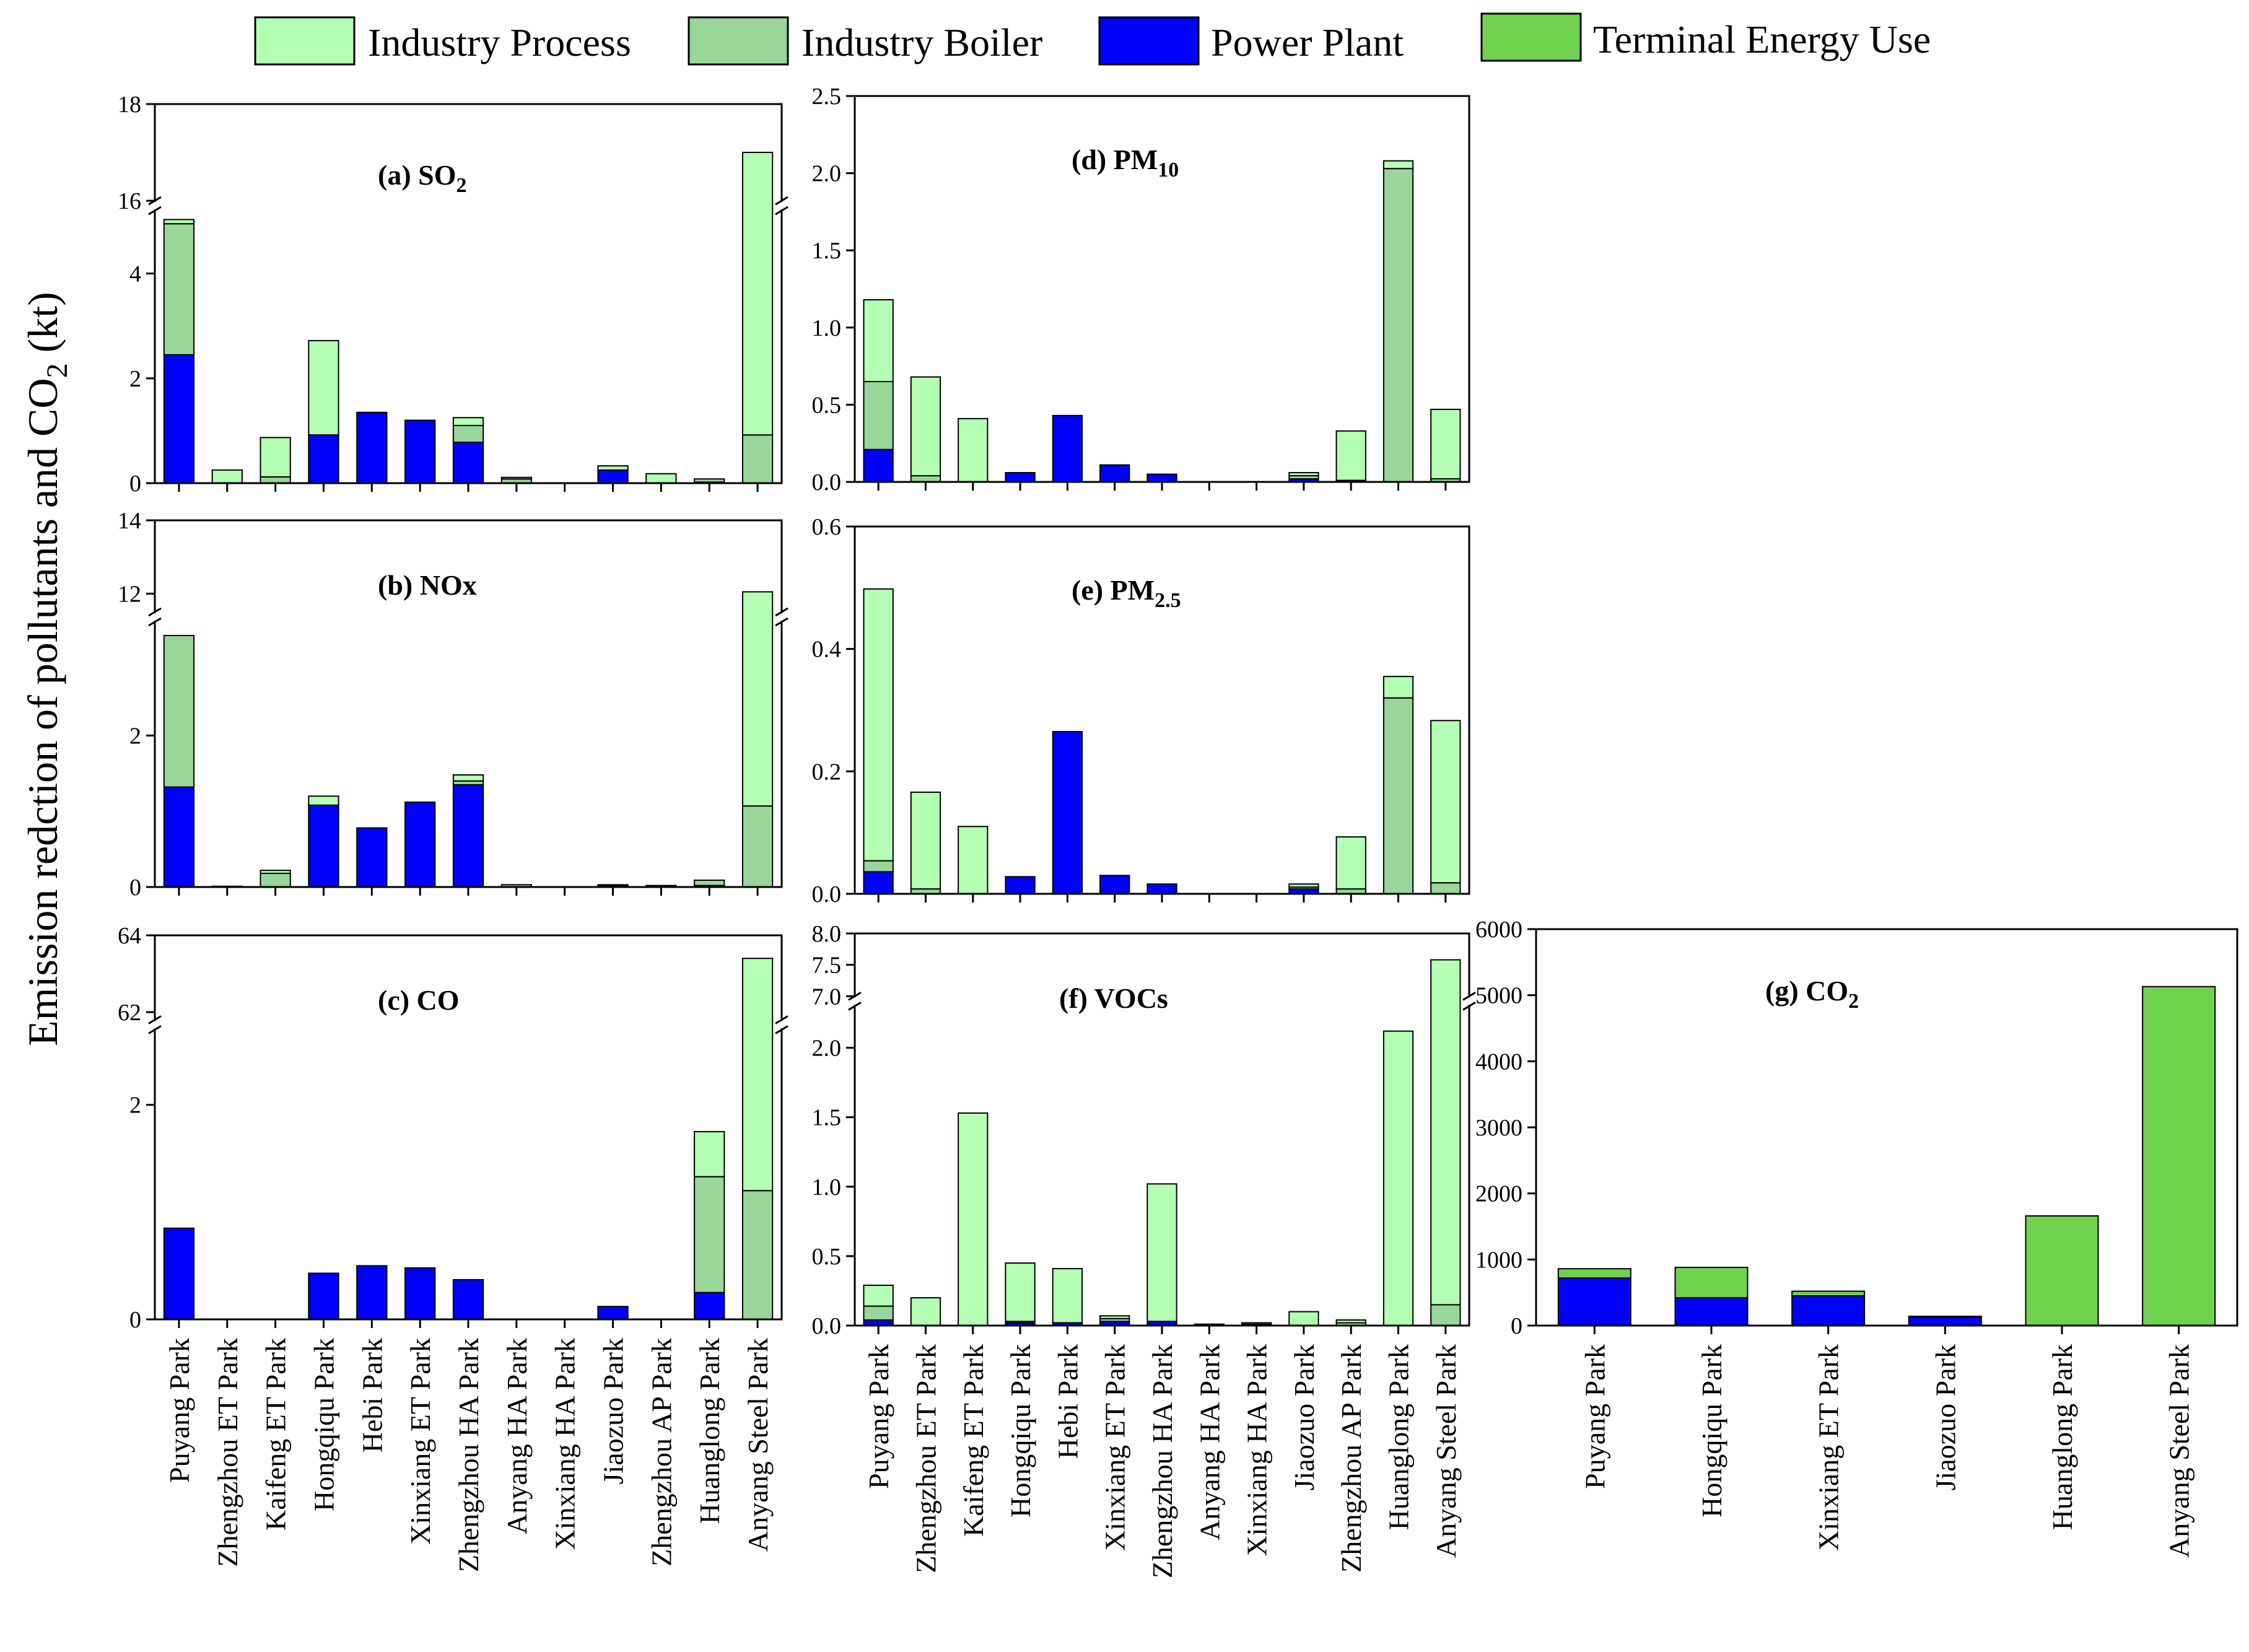  I want to click on bar-co-xinxiang-et-park-power-plant, so click(420, 1294).